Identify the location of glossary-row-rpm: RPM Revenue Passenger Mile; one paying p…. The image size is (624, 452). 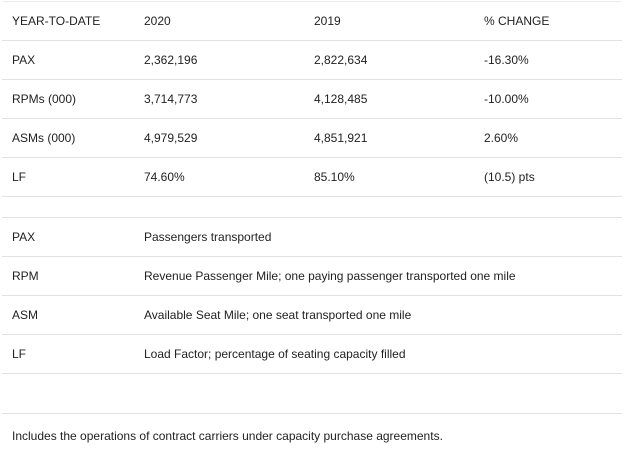
(312, 276).